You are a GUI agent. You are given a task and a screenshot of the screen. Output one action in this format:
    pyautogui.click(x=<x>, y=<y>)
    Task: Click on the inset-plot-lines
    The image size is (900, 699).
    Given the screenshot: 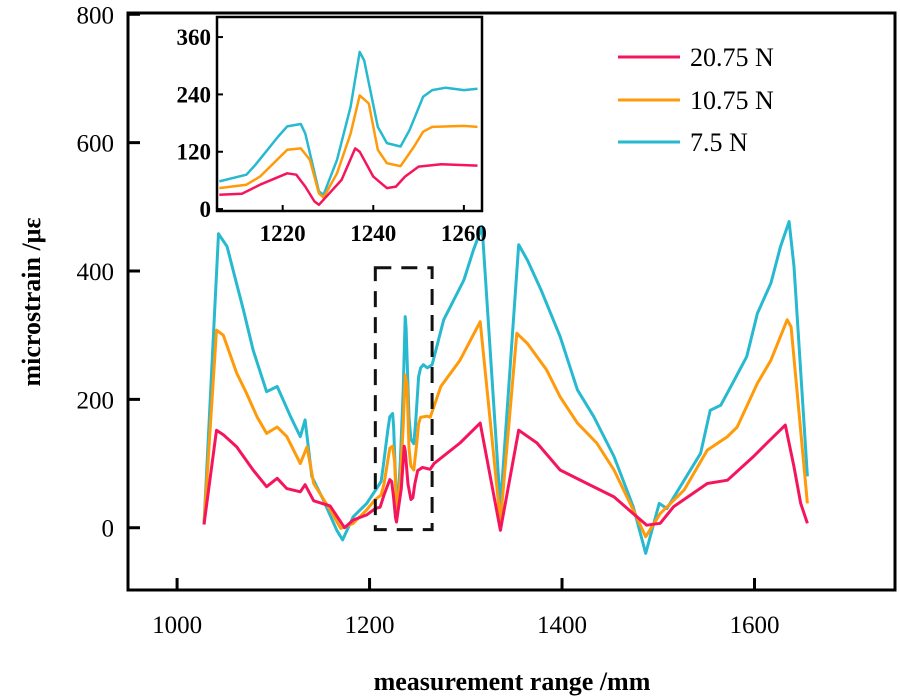 What is the action you would take?
    pyautogui.click(x=348, y=128)
    